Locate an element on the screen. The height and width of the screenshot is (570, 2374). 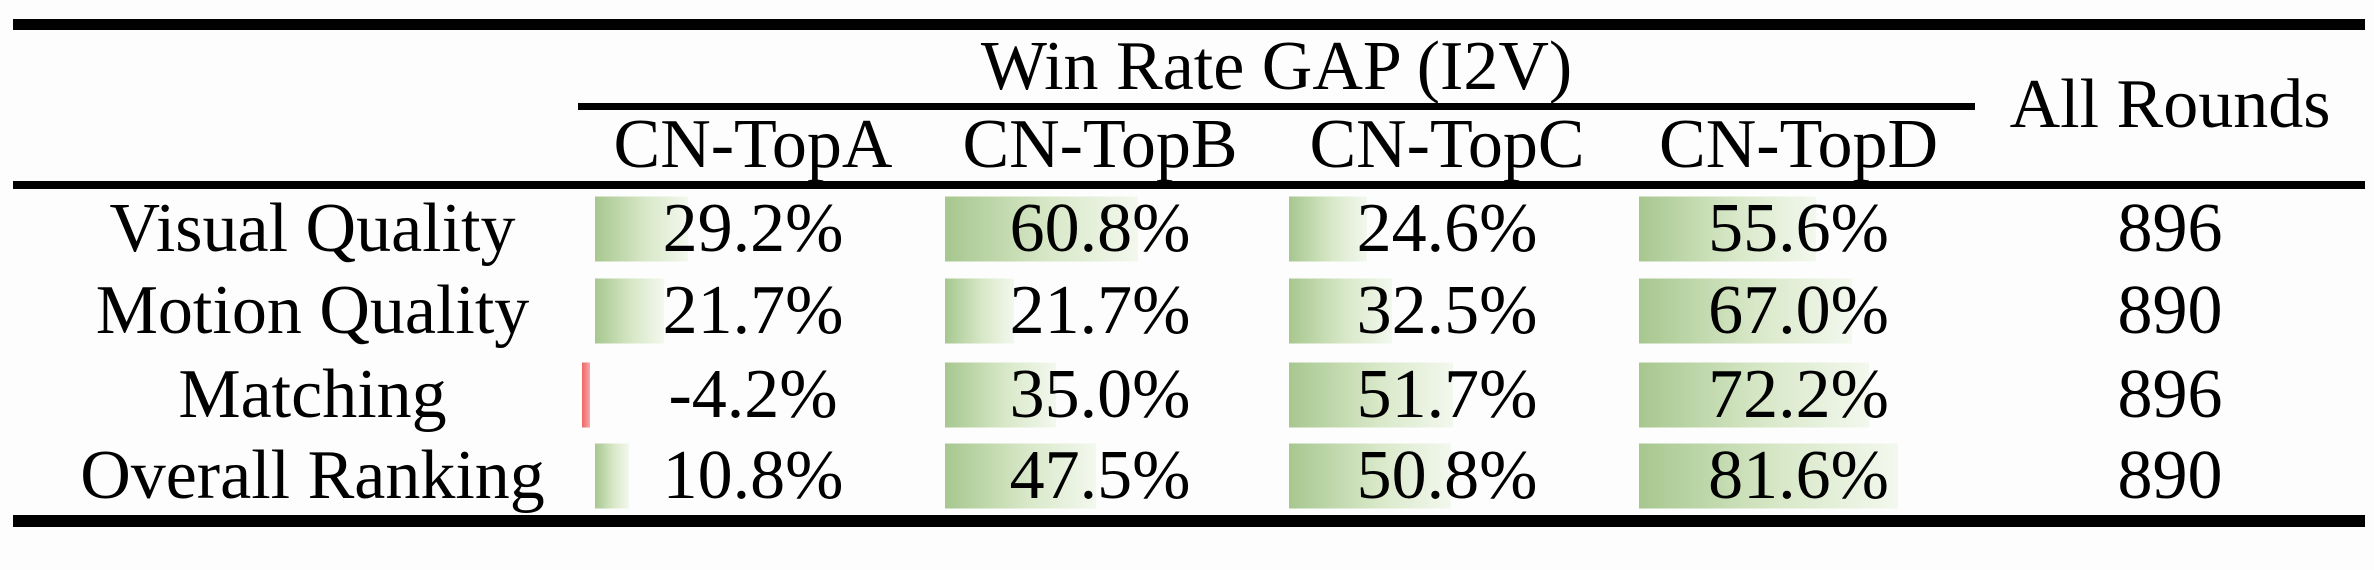
win-rate-cell: 60.8% is located at coordinates (1100, 227).